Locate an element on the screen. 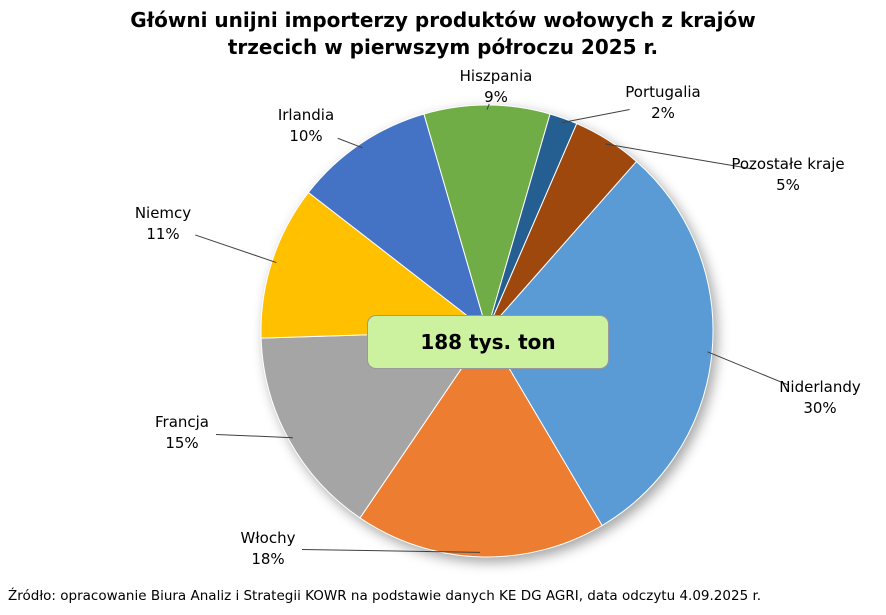  slice-label-portugalia: Portugalia 2% is located at coordinates (662, 102).